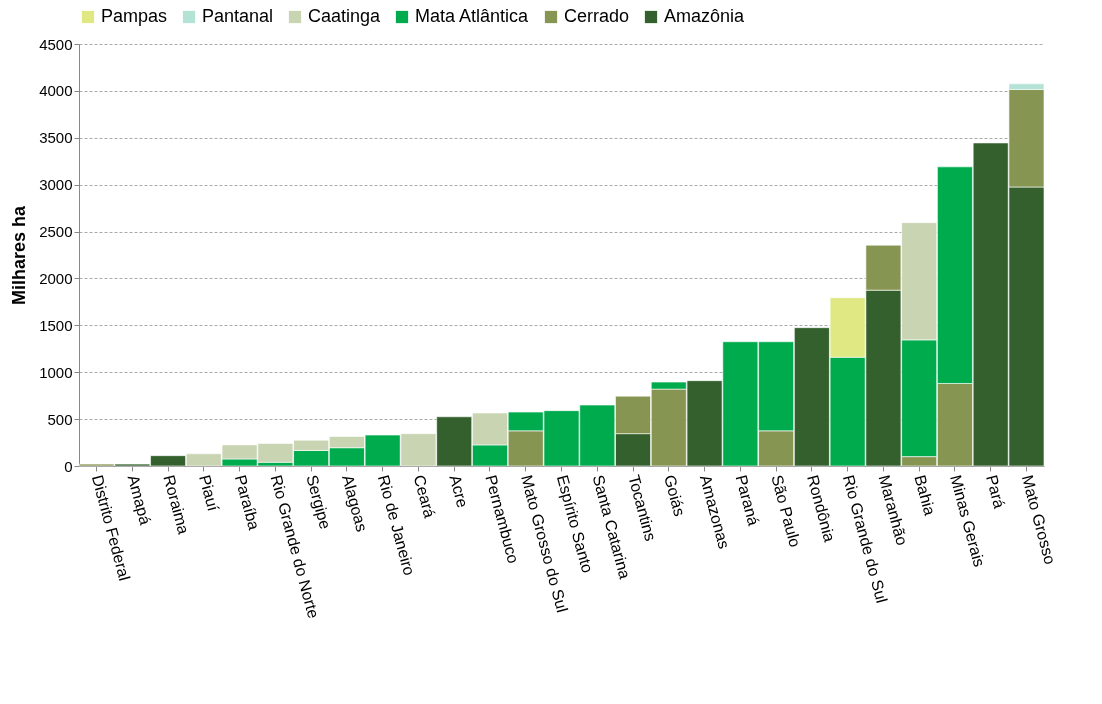 This screenshot has width=1102, height=704. Describe the element at coordinates (705, 16) in the screenshot. I see `legend-label: Amazônia` at that location.